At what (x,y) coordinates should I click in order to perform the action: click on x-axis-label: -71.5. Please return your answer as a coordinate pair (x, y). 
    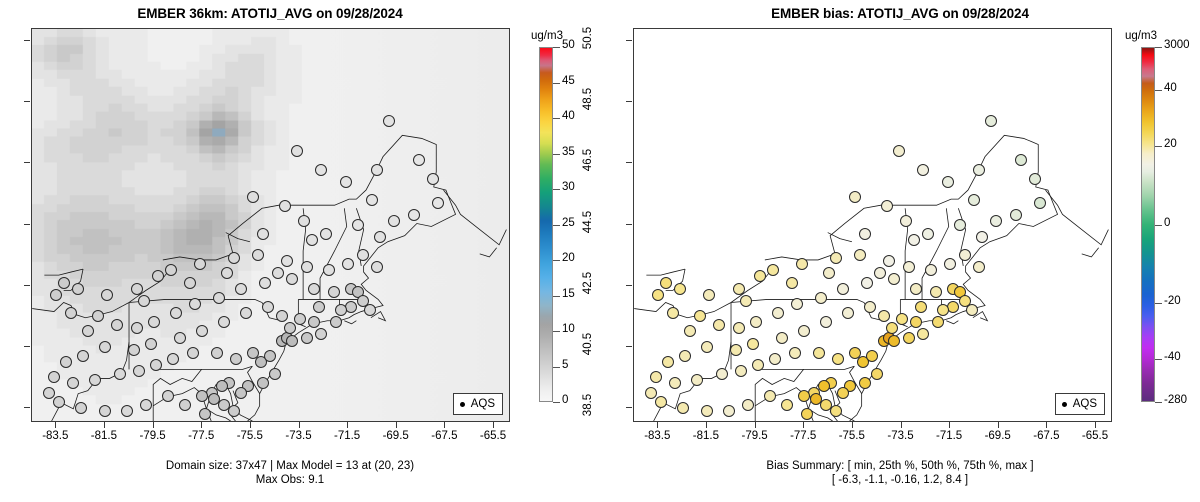
    Looking at the image, I should click on (347, 436).